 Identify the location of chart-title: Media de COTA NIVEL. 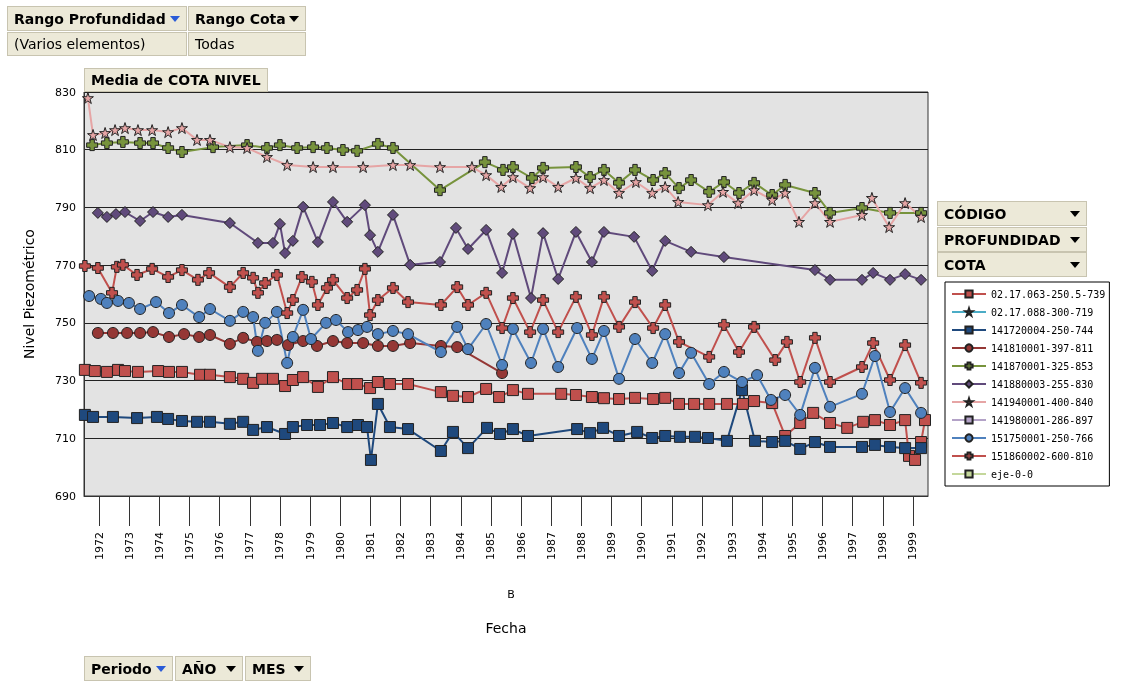
(176, 80).